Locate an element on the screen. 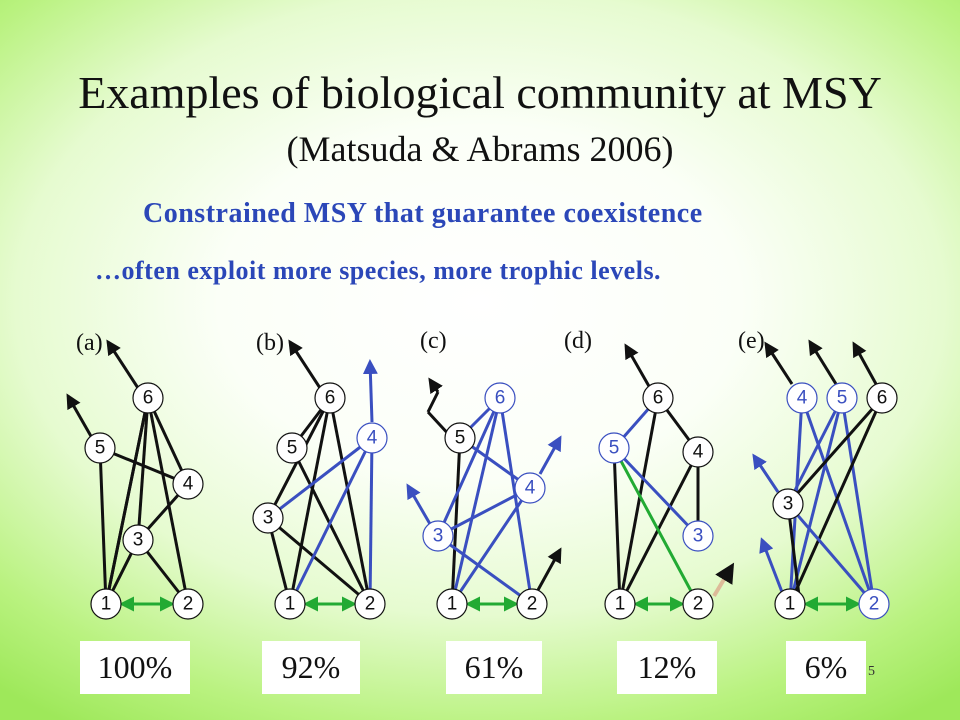 The image size is (960, 720). food-web-b is located at coordinates (322, 475).